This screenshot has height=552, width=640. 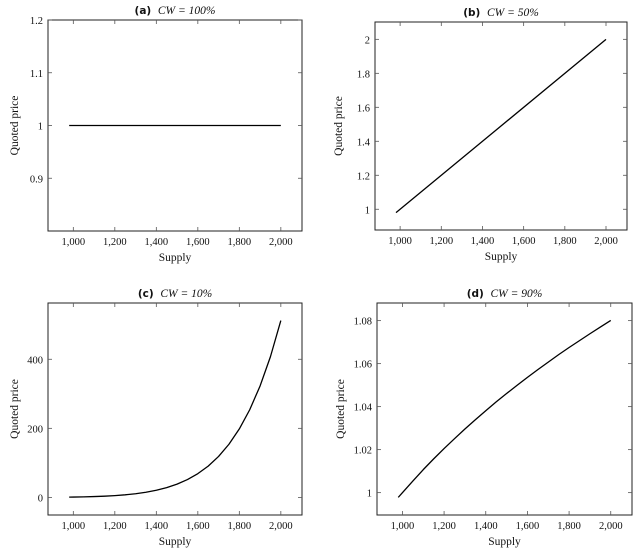 I want to click on y-tick-label: 0, so click(x=40, y=498).